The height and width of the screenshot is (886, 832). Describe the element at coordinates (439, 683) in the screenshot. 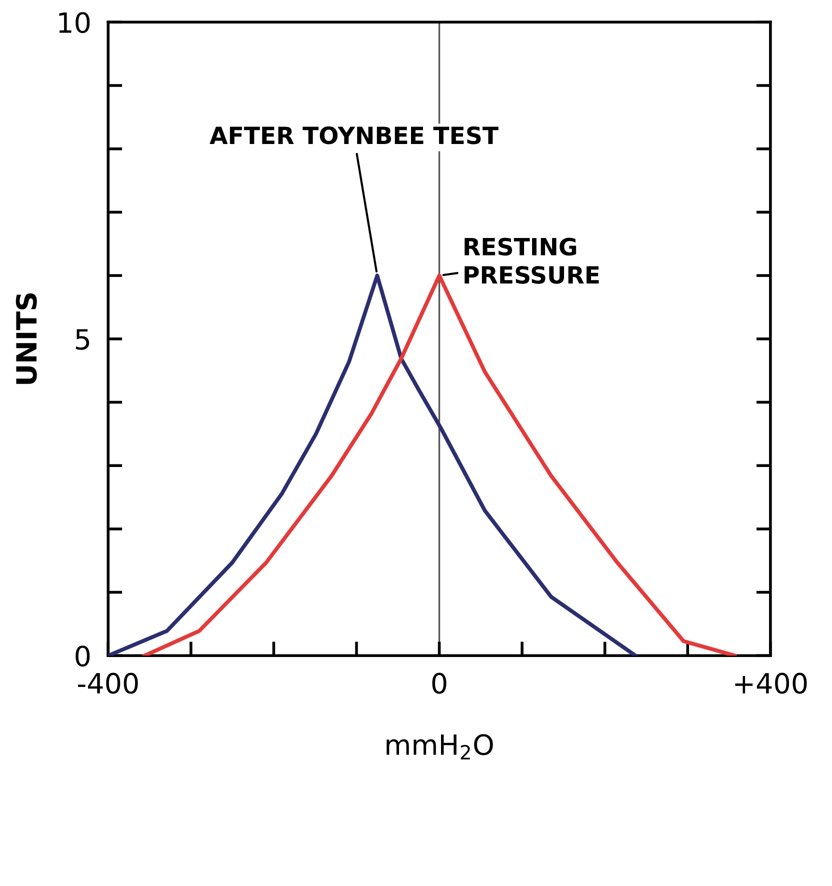

I see `x-tick-label: 0` at that location.